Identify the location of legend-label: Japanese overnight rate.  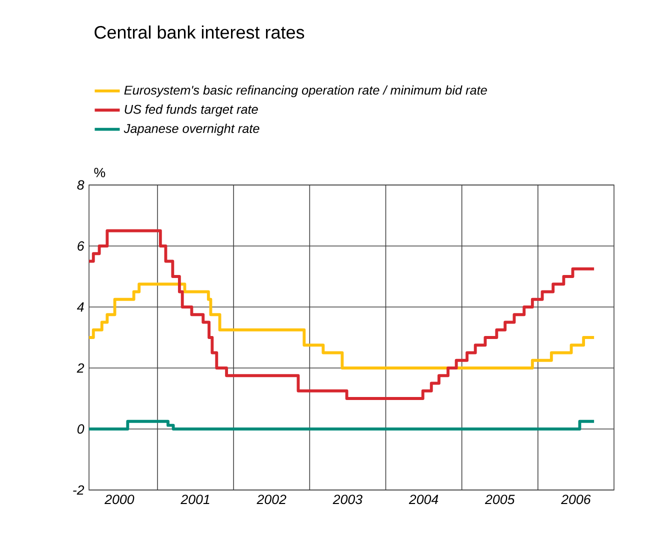
(192, 130).